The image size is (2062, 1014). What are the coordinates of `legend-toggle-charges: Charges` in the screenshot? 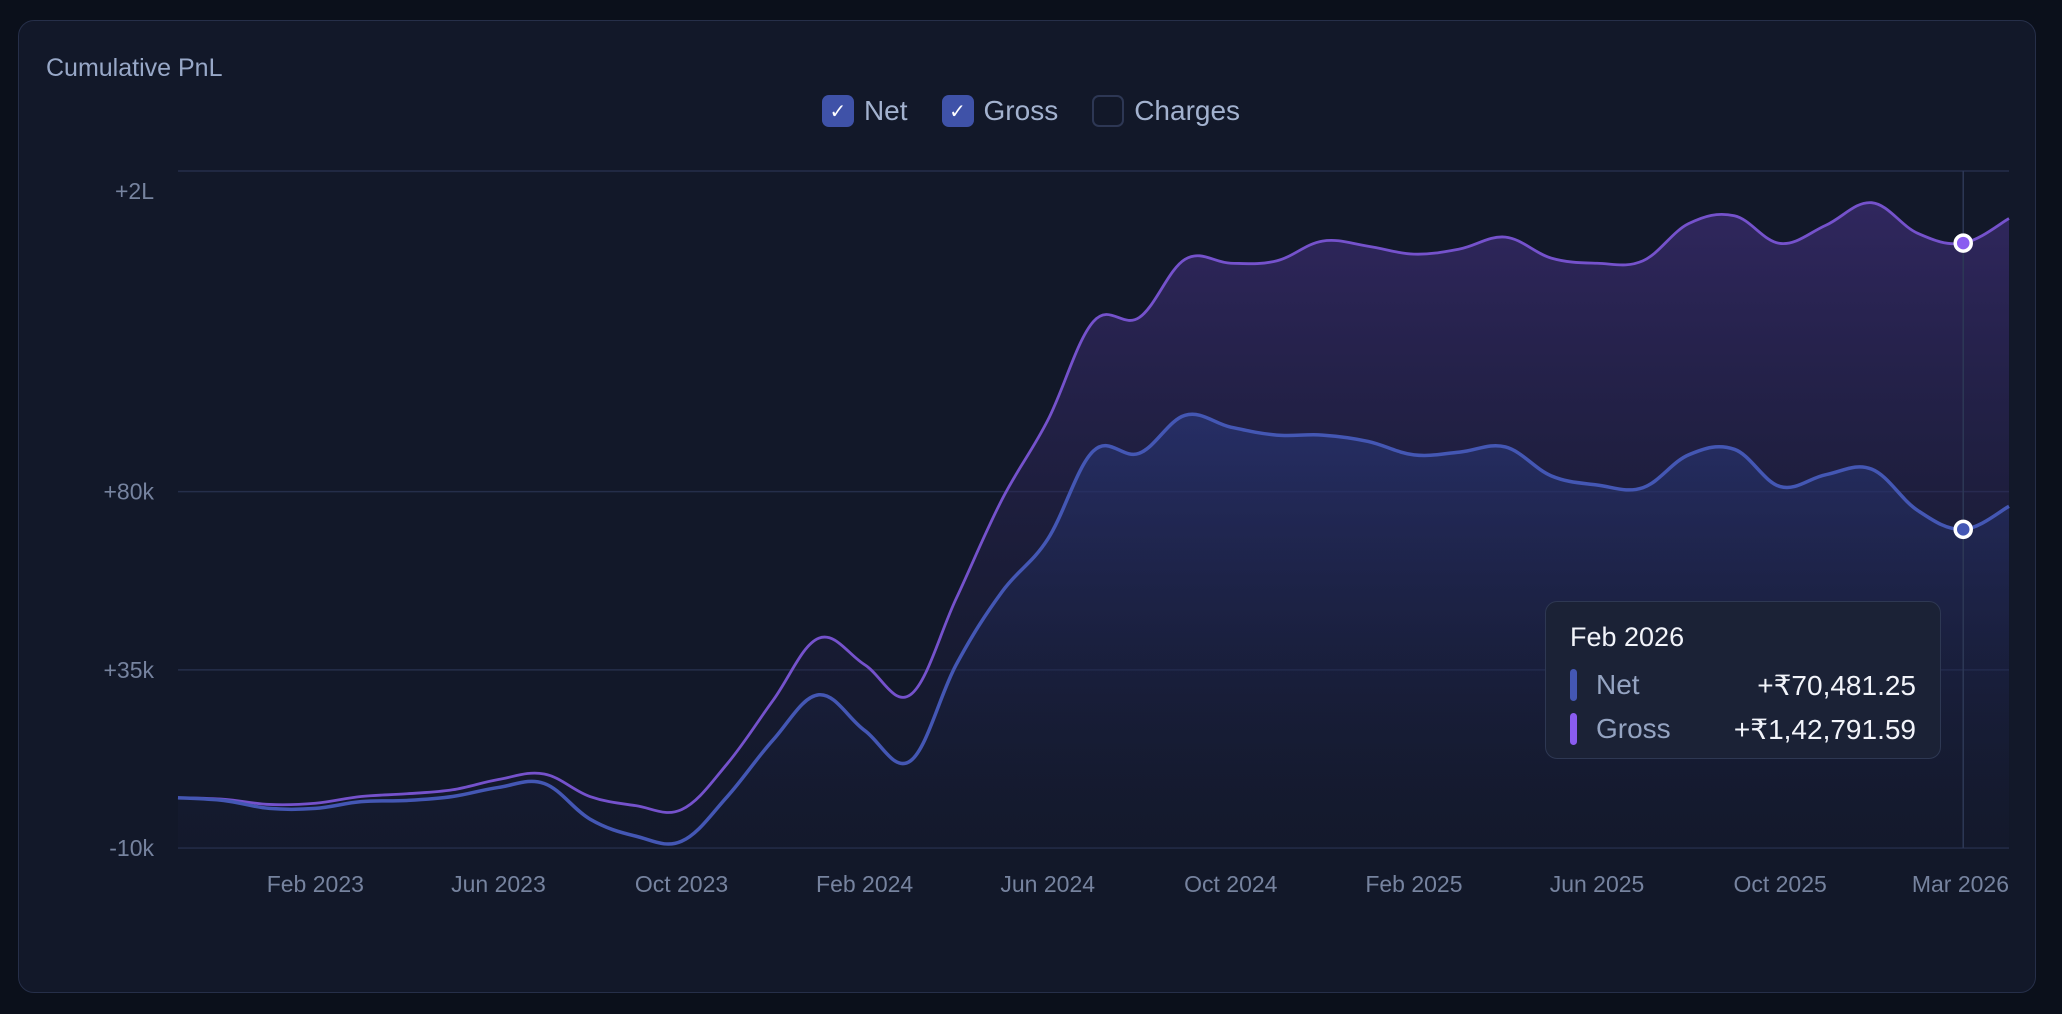 It's located at (1166, 111).